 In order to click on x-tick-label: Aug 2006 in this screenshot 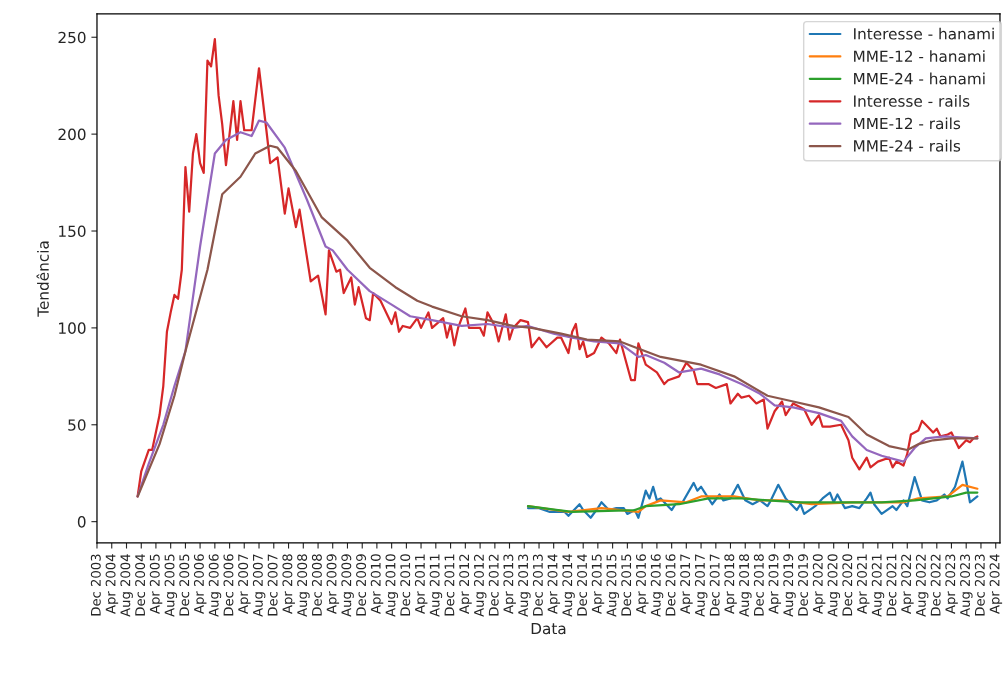, I will do `click(215, 585)`.